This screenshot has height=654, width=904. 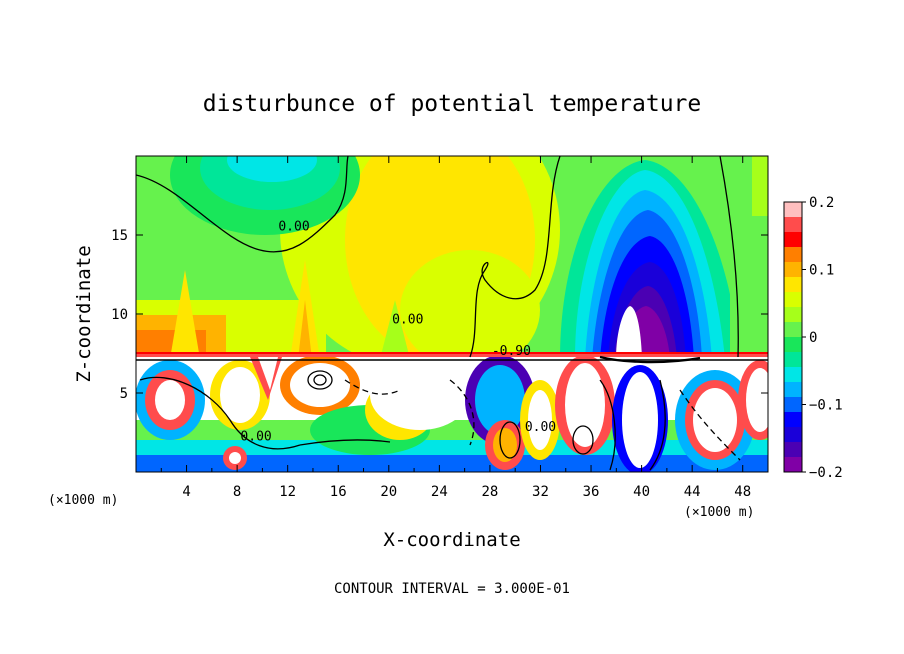 I want to click on x-tick-label: 32, so click(x=540, y=492).